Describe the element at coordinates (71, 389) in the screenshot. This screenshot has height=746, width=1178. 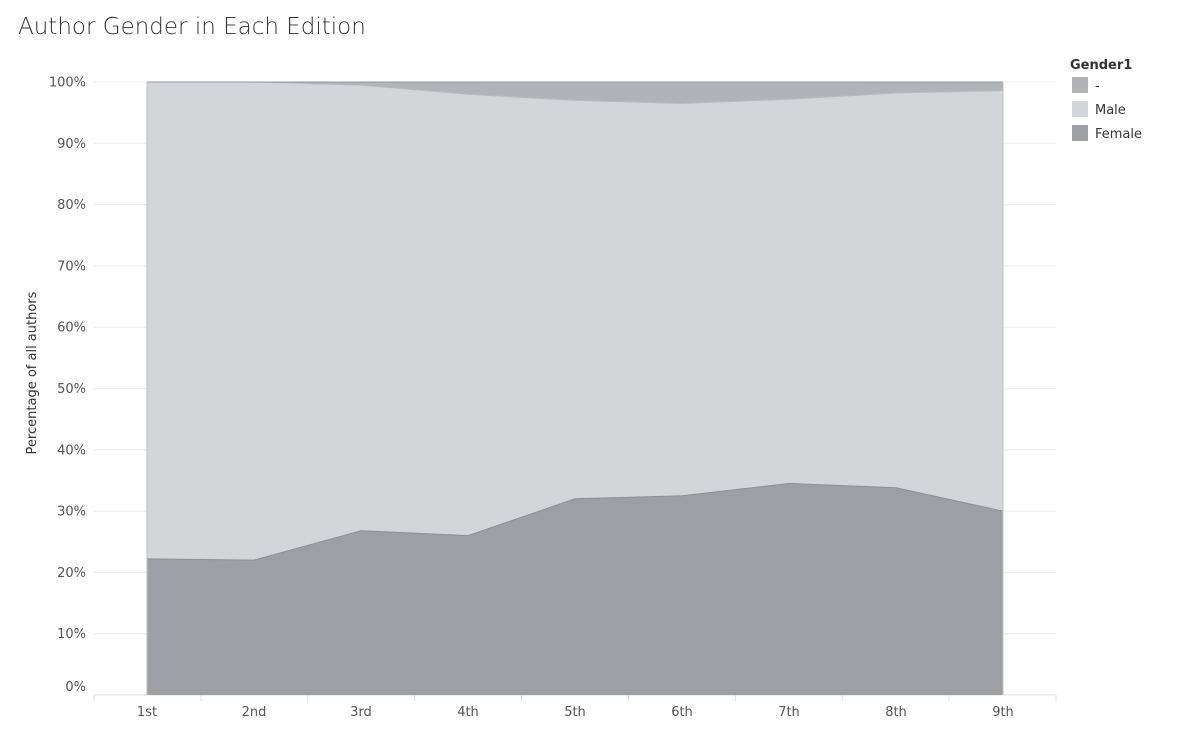
I see `y-tick-label: 50%` at that location.